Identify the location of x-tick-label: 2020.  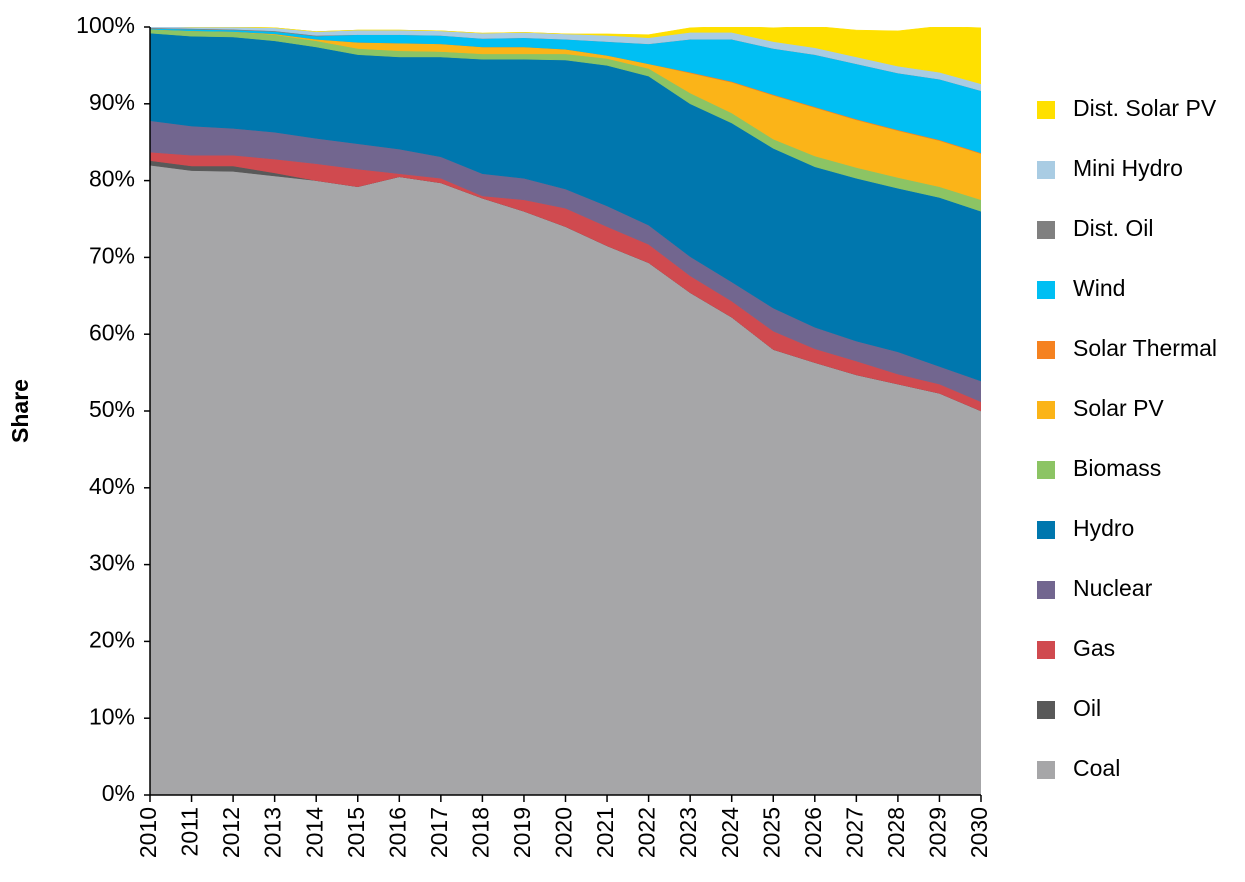
(564, 832).